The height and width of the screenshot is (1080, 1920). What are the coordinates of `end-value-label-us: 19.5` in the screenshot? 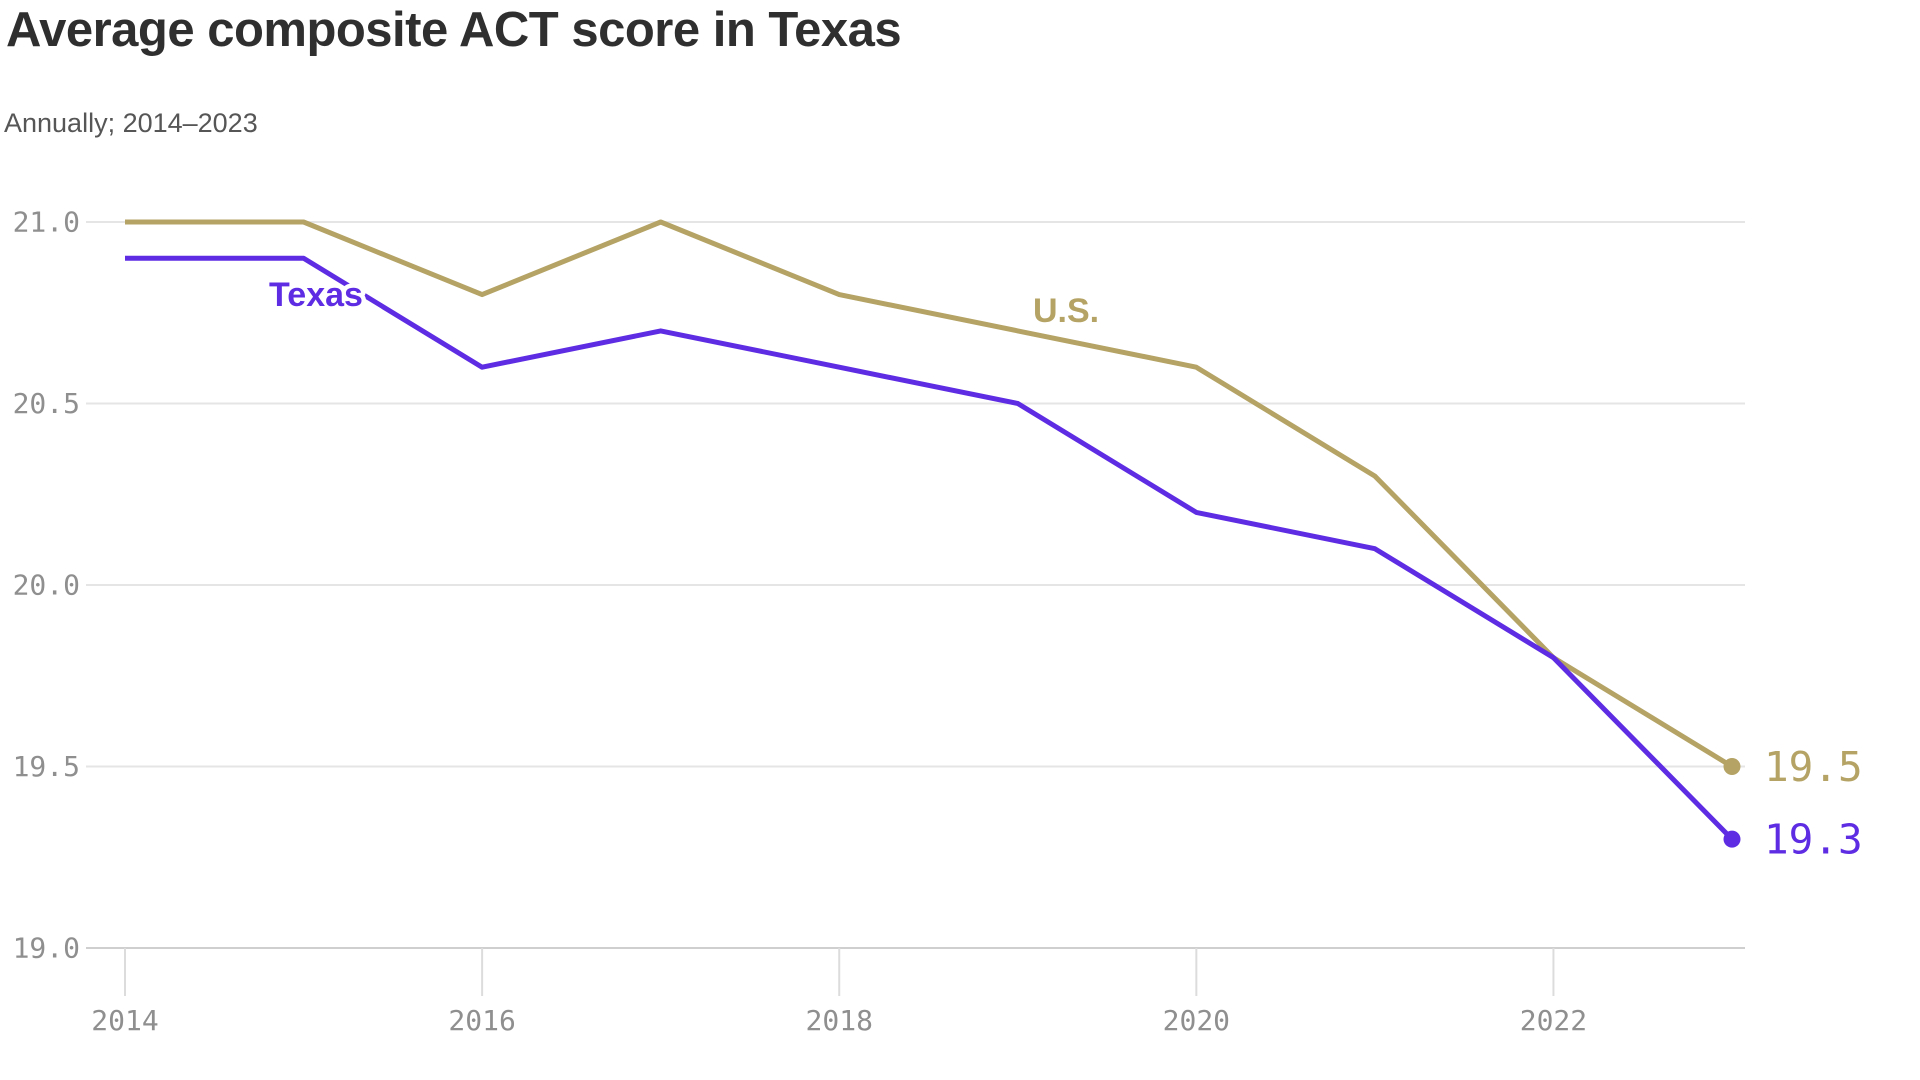 It's located at (1813, 767).